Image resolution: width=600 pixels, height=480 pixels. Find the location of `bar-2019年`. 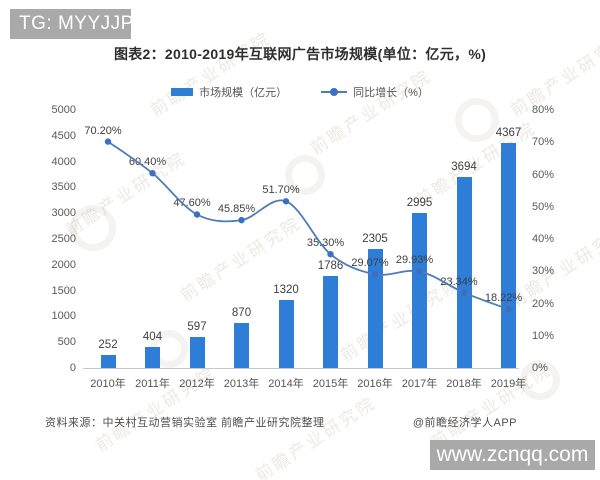

bar-2019年 is located at coordinates (508, 255).